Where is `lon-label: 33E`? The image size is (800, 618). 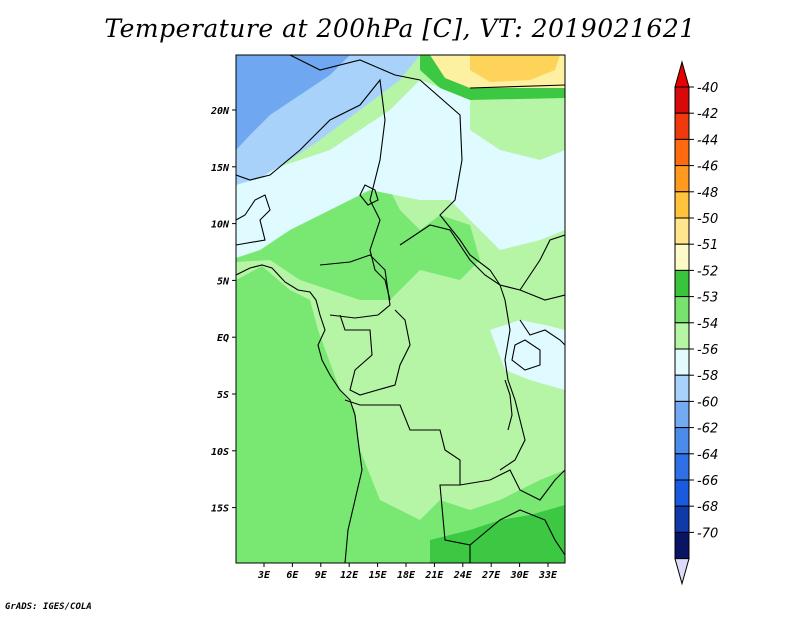 lon-label: 33E is located at coordinates (548, 575).